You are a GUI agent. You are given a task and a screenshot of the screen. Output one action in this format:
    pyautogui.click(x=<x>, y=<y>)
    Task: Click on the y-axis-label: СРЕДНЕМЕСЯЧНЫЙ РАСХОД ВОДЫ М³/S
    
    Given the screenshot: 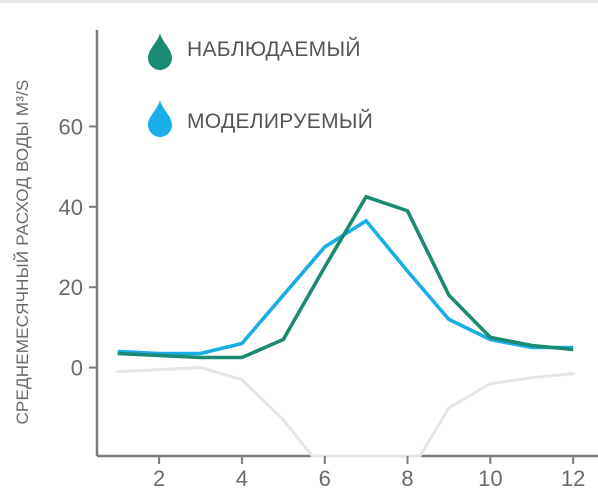 What is the action you would take?
    pyautogui.click(x=22, y=251)
    